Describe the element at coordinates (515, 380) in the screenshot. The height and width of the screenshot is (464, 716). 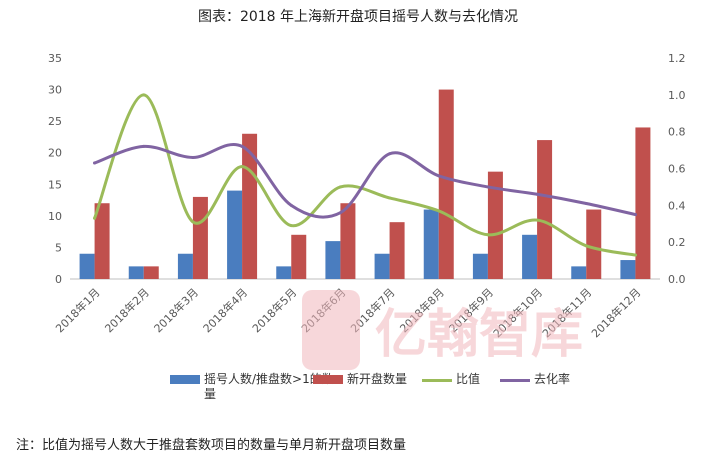
I see `legend-swatch-purple` at that location.